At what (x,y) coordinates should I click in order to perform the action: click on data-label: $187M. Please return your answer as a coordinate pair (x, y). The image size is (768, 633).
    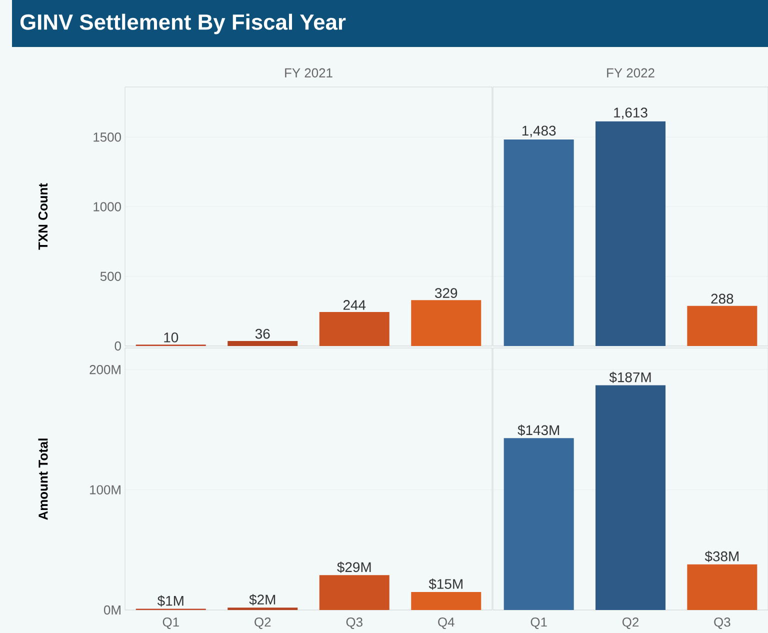
    Looking at the image, I should click on (630, 378).